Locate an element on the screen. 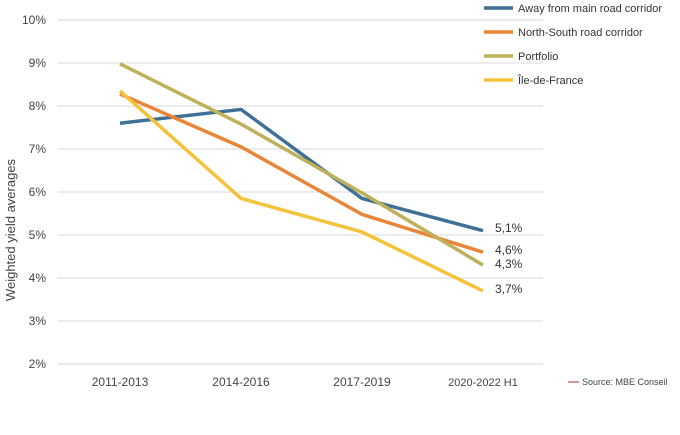 This screenshot has width=680, height=435. y-tick-label: 3% is located at coordinates (38, 321).